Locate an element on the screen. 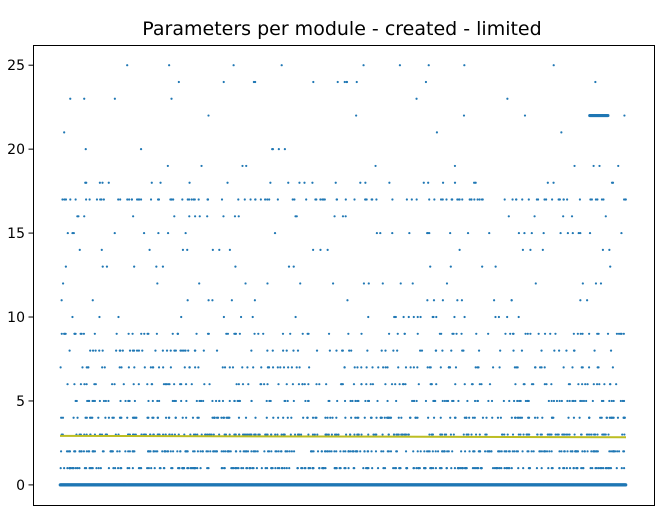 This screenshot has height=522, width=672. y-tick-label-5: 5 is located at coordinates (20, 402).